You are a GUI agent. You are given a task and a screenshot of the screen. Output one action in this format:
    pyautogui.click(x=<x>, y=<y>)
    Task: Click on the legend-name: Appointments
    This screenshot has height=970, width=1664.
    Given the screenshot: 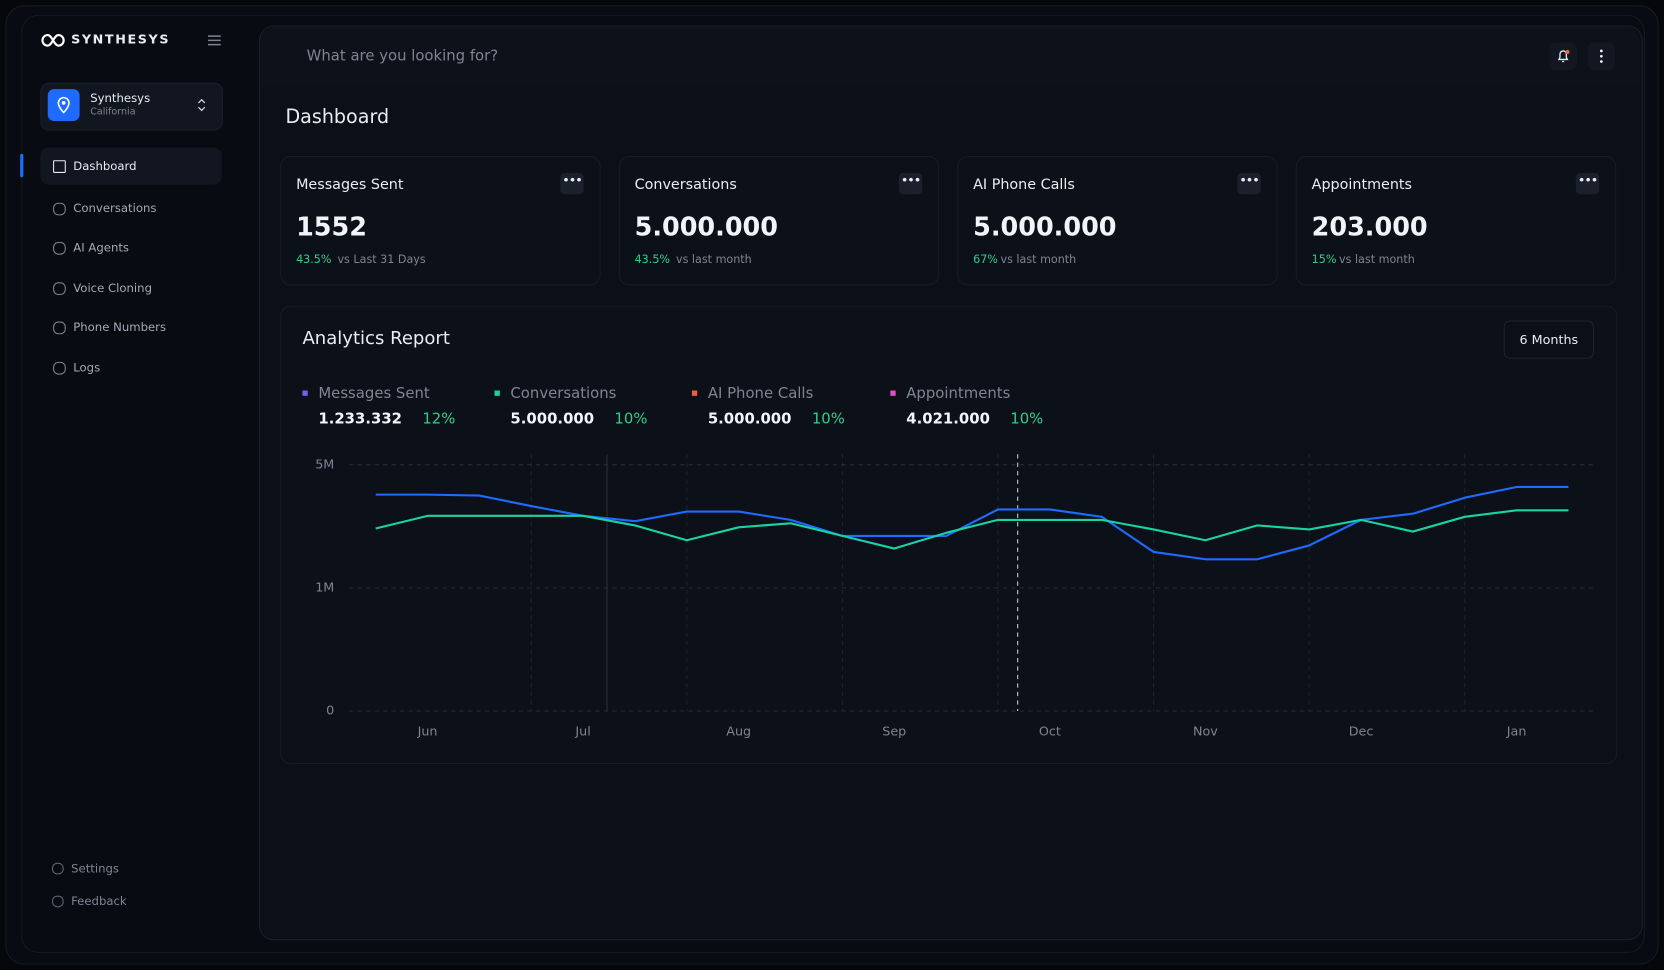 What is the action you would take?
    pyautogui.click(x=958, y=394)
    